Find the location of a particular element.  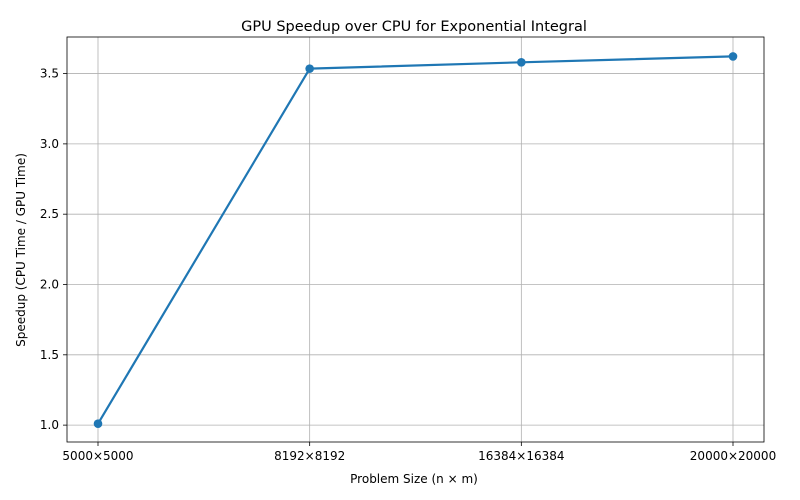

y-tick-label: 3.0 is located at coordinates (49, 144).